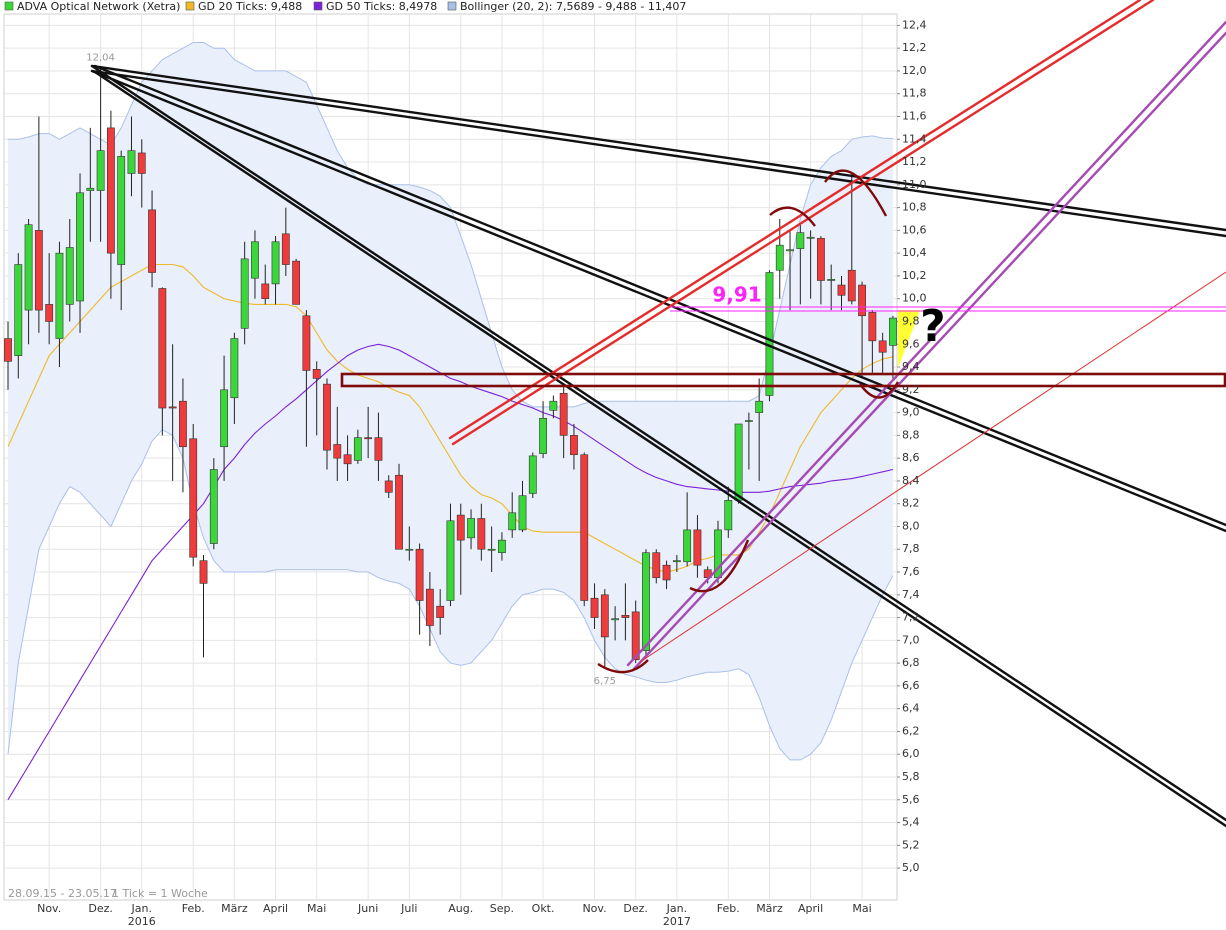 The width and height of the screenshot is (1226, 930). What do you see at coordinates (914, 161) in the screenshot?
I see `y-tick-label: 11,2` at bounding box center [914, 161].